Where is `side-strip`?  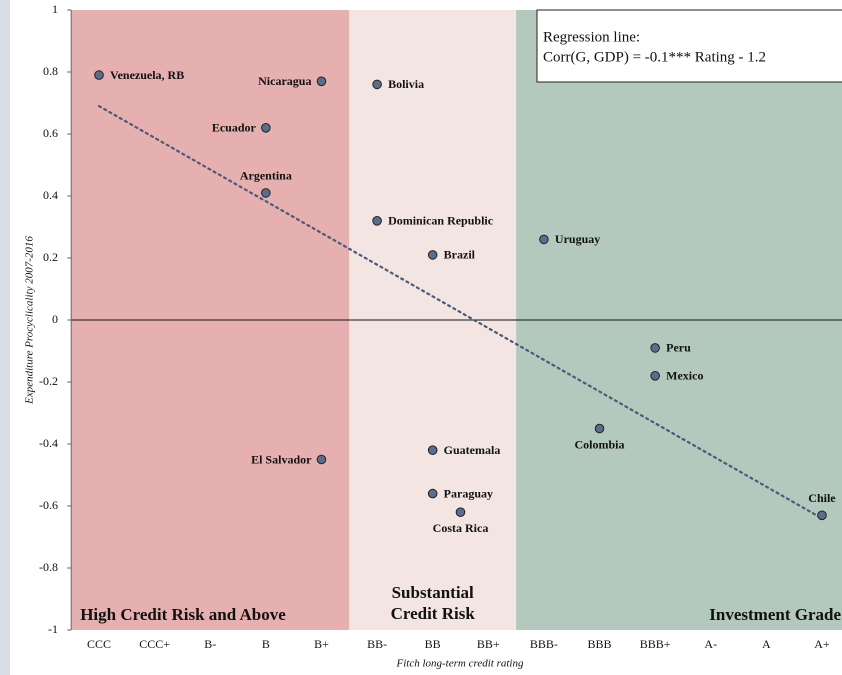 side-strip is located at coordinates (5, 337).